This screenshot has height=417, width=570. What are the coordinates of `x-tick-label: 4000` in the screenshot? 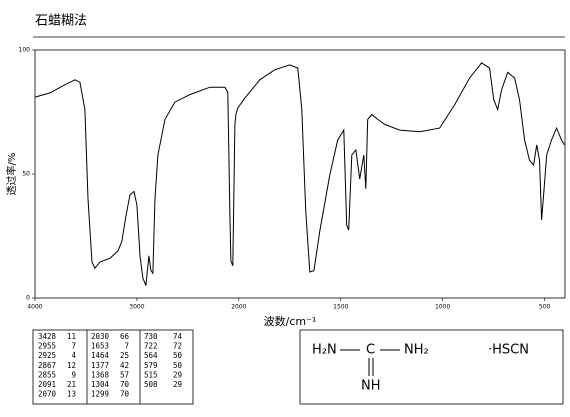 It's located at (34, 307).